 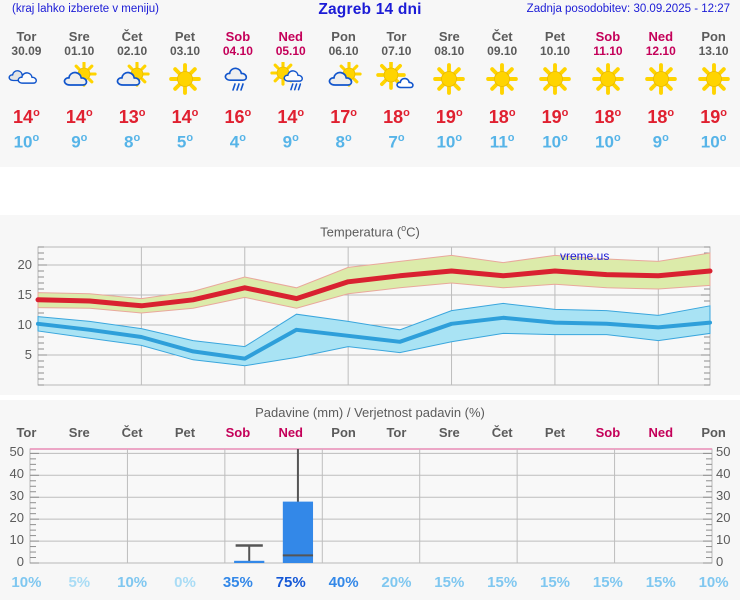 What do you see at coordinates (344, 80) in the screenshot?
I see `partly-sunny-icon` at bounding box center [344, 80].